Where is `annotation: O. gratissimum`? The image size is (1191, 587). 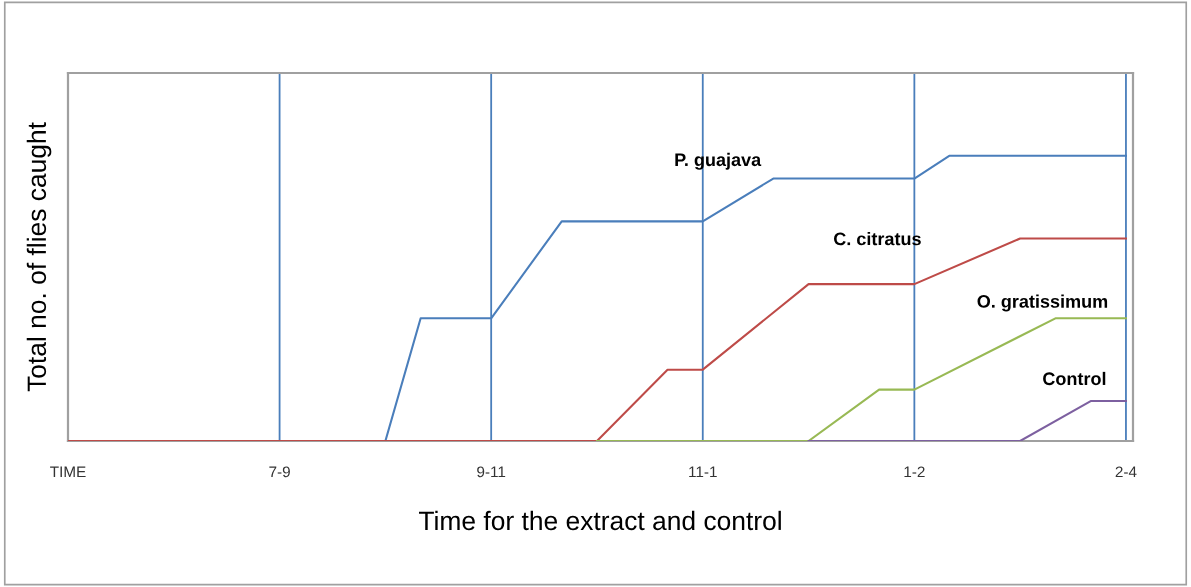 annotation: O. gratissimum is located at coordinates (1042, 303).